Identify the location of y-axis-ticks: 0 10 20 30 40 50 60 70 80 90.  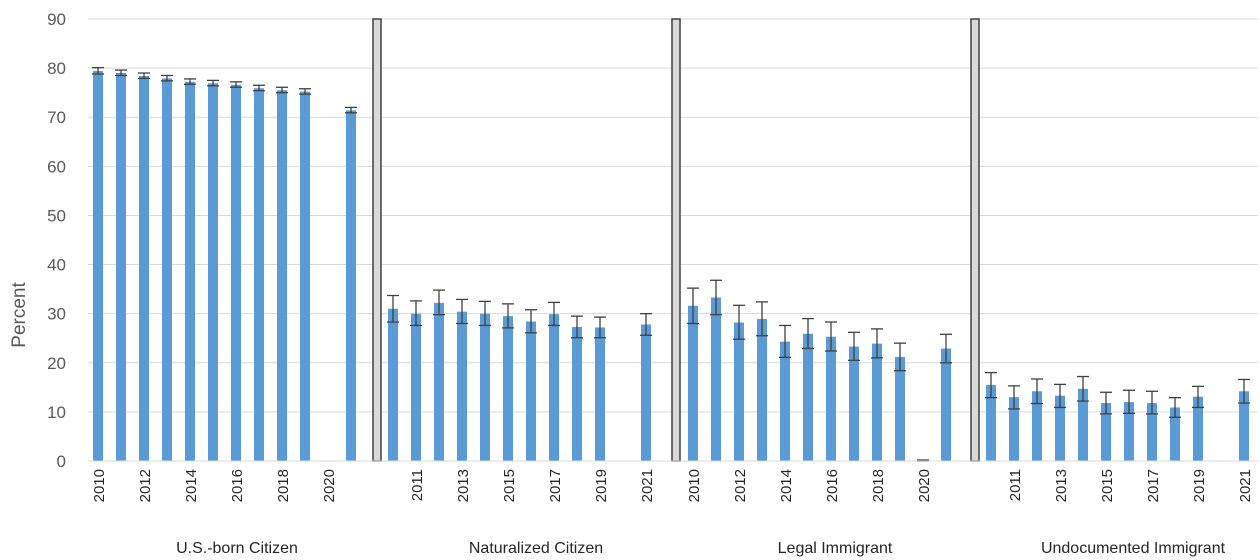
(56, 240).